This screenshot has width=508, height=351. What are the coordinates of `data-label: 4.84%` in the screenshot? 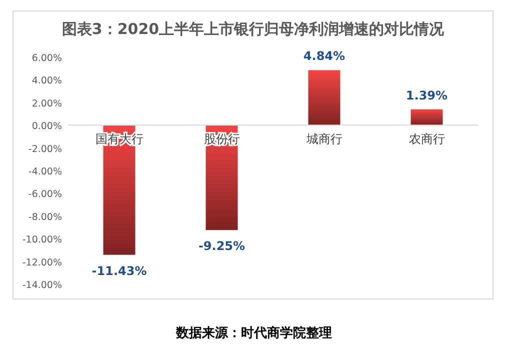 It's located at (324, 56).